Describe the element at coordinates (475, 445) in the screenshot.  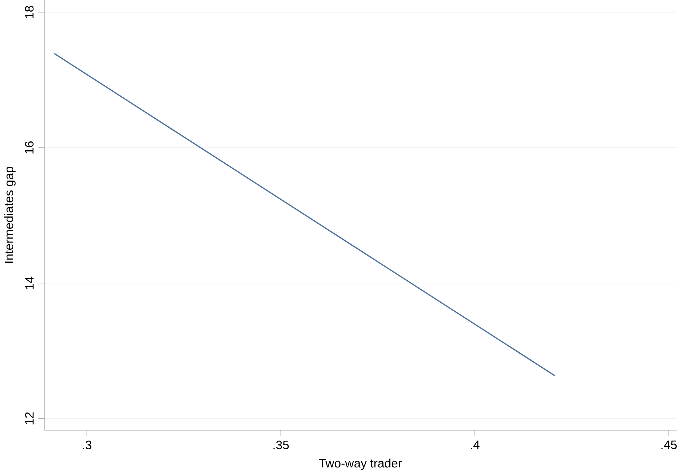
I see `x-tick-label: .4` at that location.